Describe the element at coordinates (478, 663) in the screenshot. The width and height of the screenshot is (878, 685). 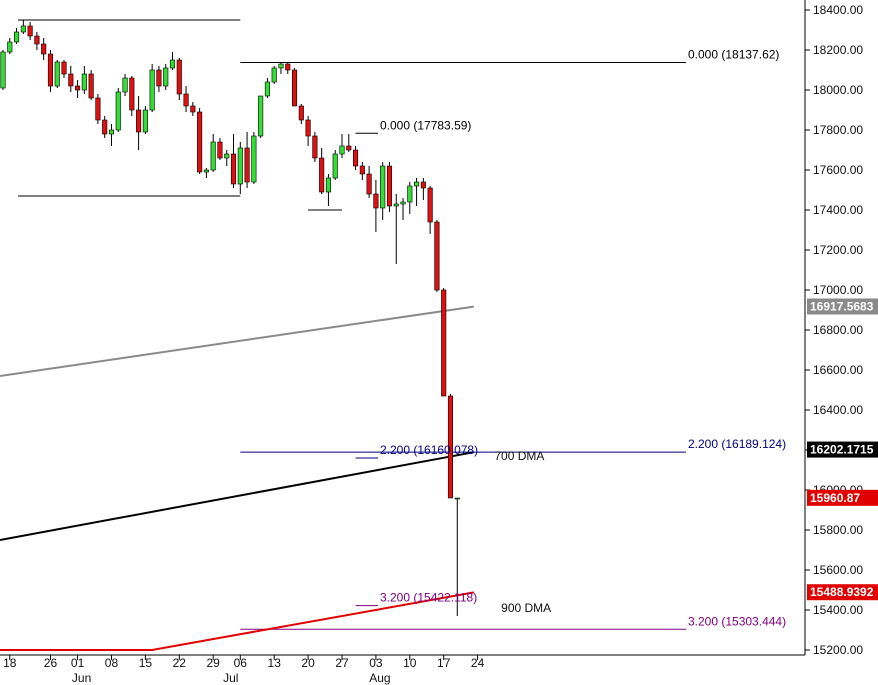
I see `x-tick-label: 24` at that location.